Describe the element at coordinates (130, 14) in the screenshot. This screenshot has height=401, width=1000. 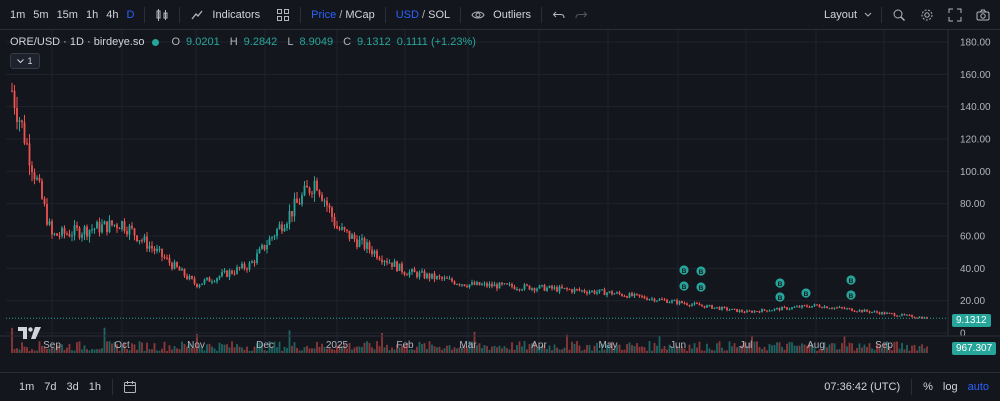
I see `interval-d: D` at that location.